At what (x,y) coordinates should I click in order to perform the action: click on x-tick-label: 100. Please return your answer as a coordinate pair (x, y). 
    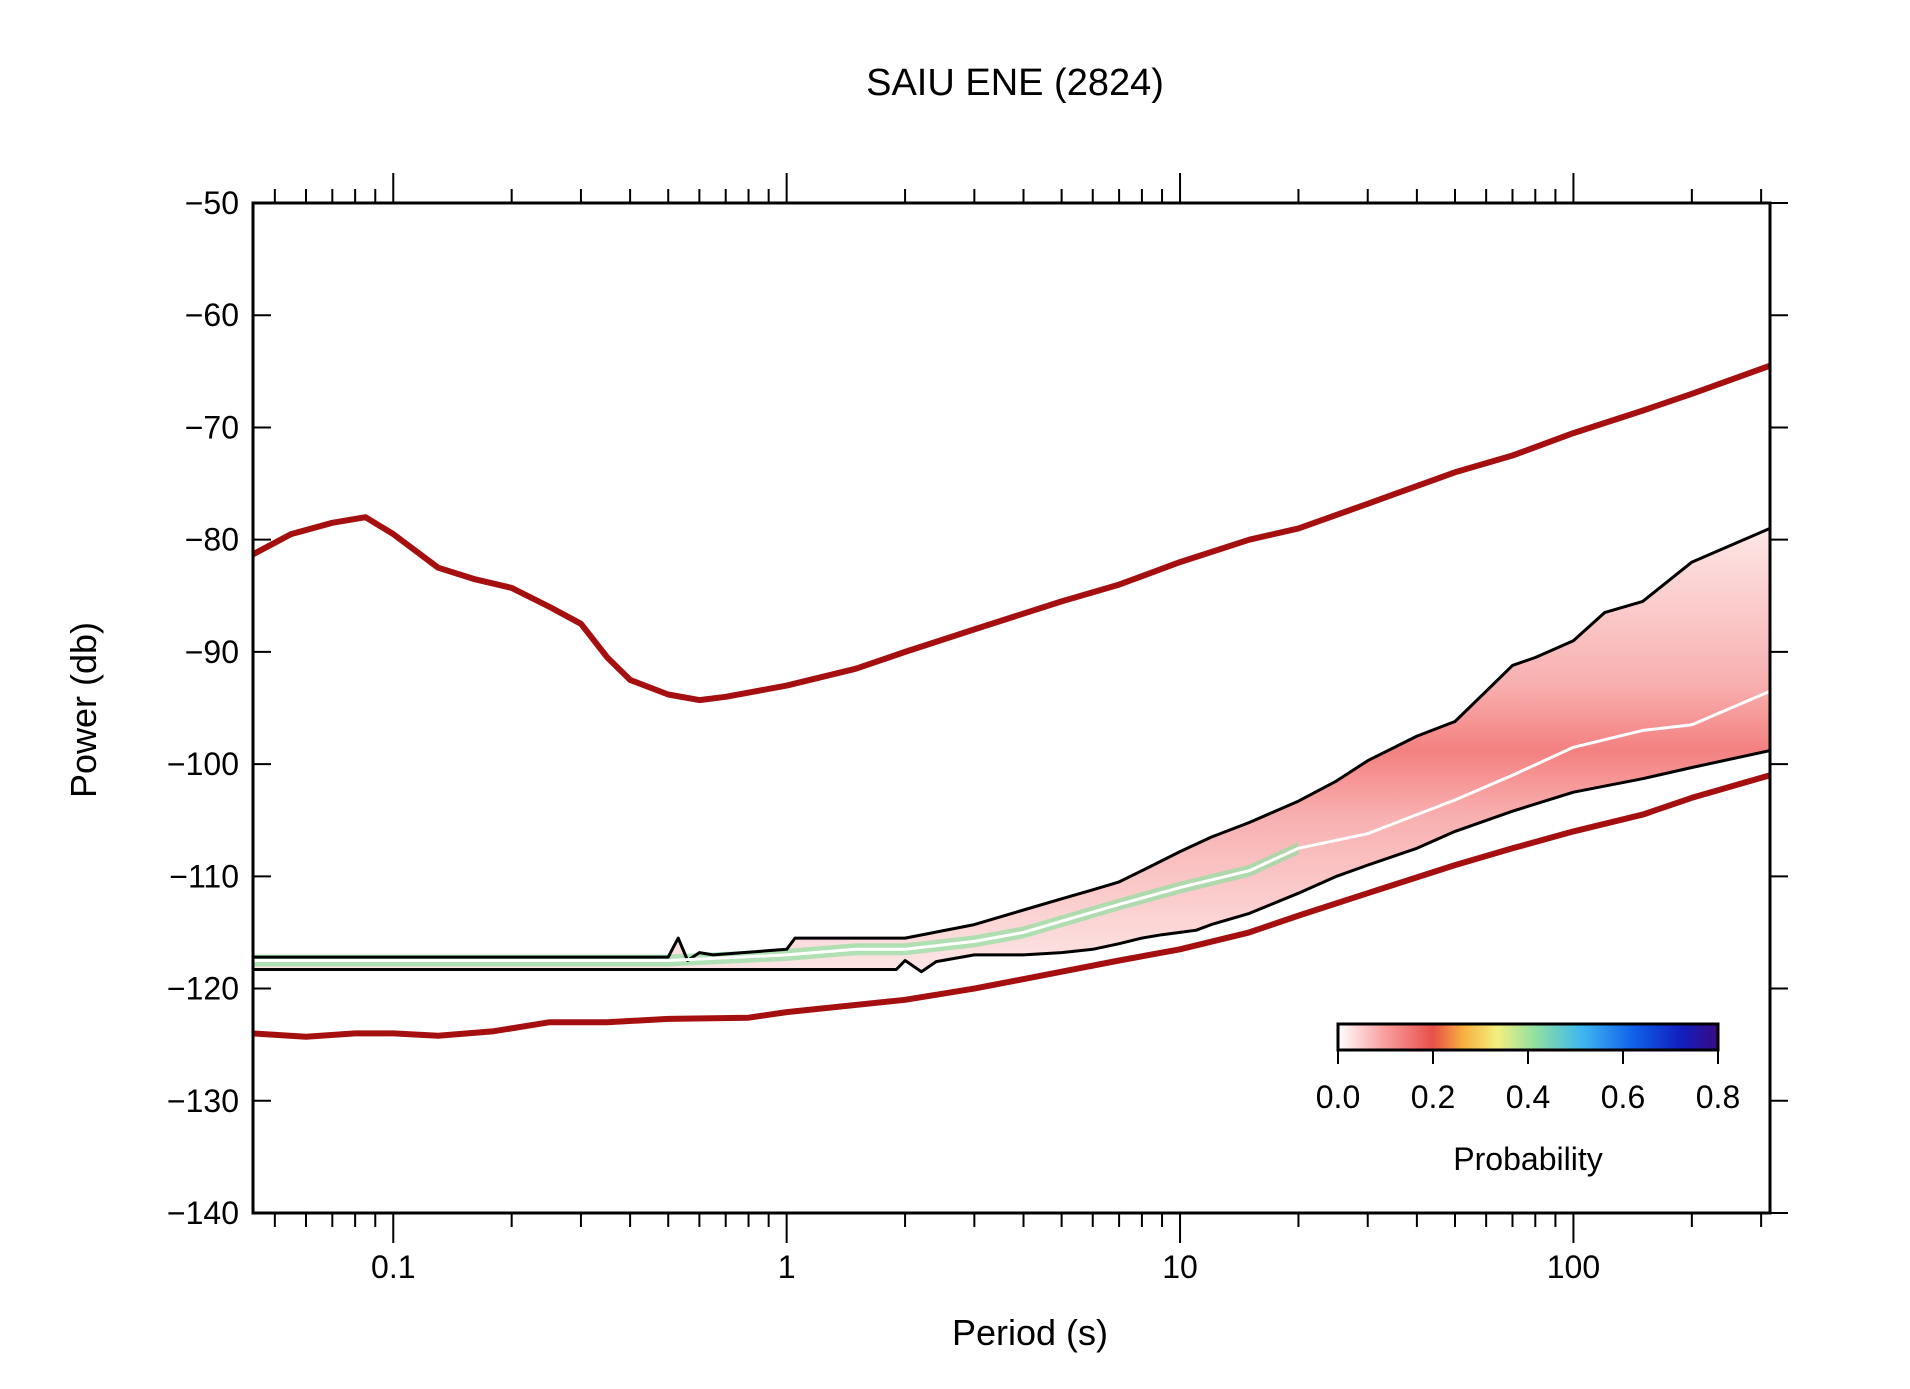
    Looking at the image, I should click on (1573, 1267).